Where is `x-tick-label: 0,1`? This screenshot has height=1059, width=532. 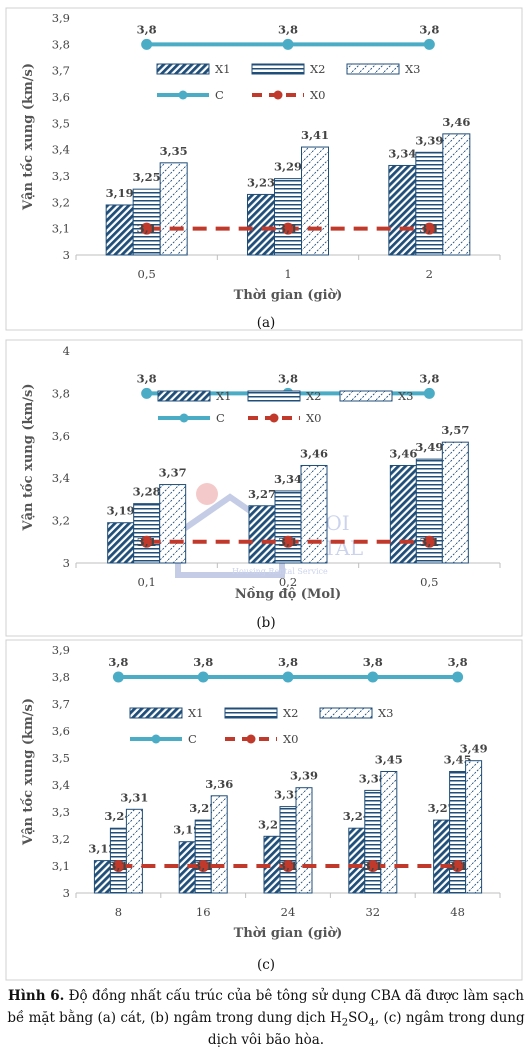 x-tick-label: 0,1 is located at coordinates (147, 582).